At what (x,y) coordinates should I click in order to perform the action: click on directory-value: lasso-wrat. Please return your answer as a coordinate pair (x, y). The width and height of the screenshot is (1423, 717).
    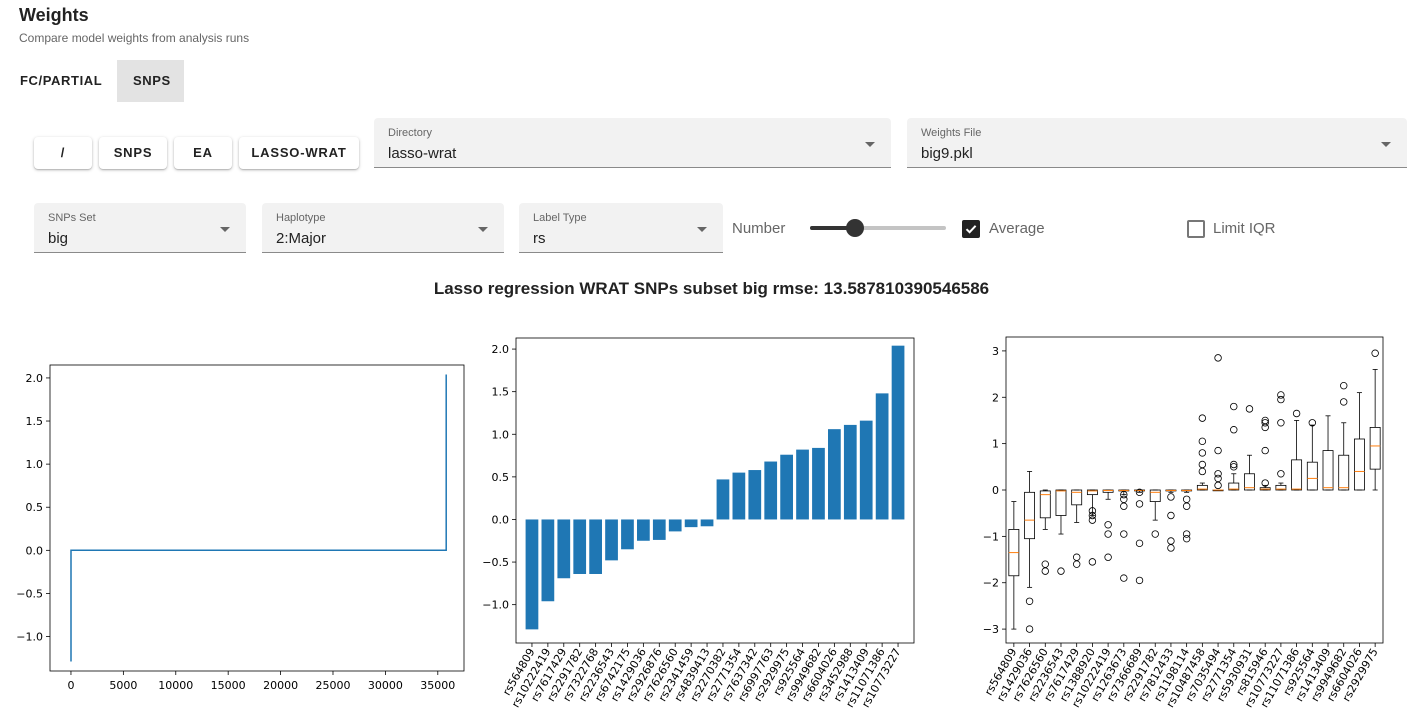
    Looking at the image, I should click on (422, 153).